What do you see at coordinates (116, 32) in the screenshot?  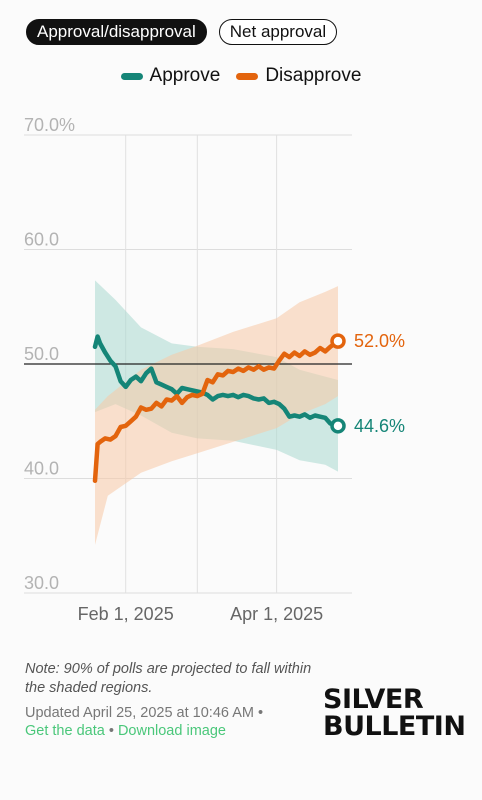 I see `approval-disapproval-toggle: Approval/disapproval` at bounding box center [116, 32].